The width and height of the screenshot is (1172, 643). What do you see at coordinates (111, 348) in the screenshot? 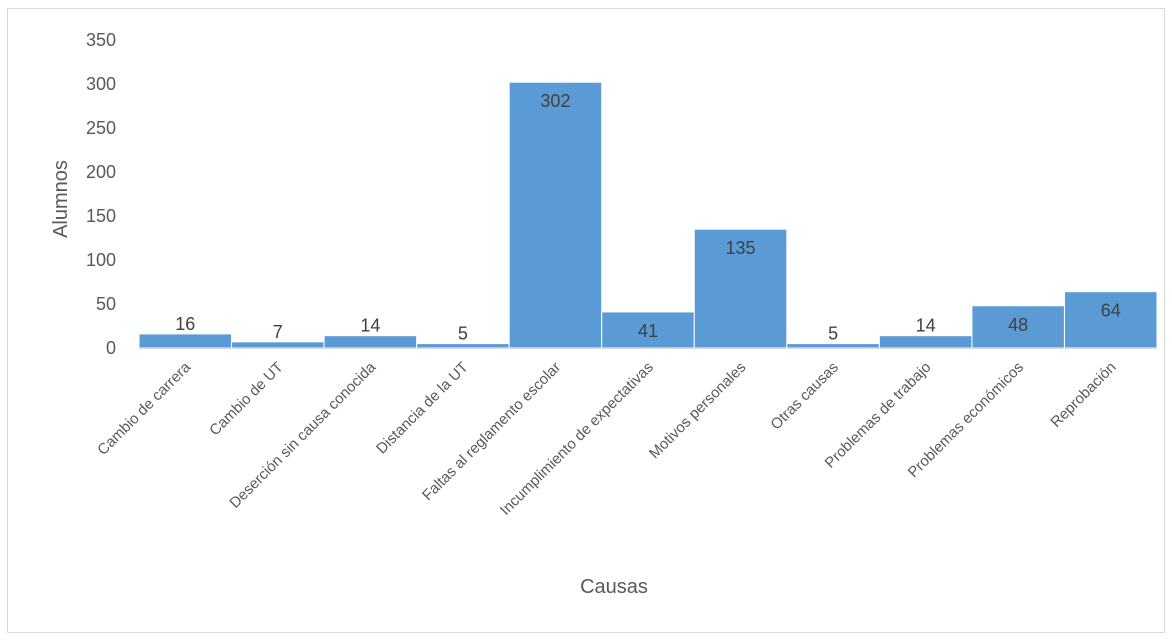
I see `y-tick-label: 0` at bounding box center [111, 348].